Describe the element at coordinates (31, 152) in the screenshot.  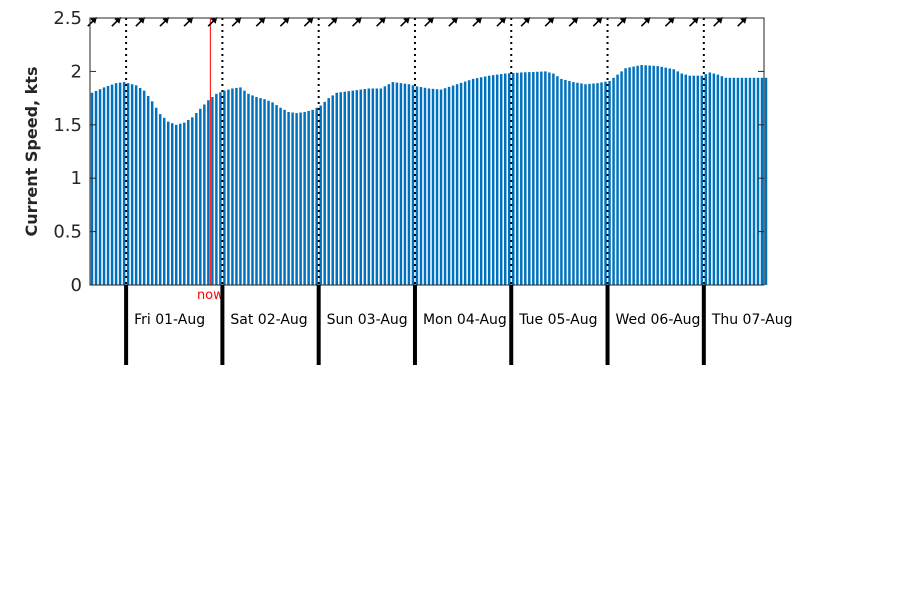
I see `y-axis-label: Current Speed, kts` at that location.